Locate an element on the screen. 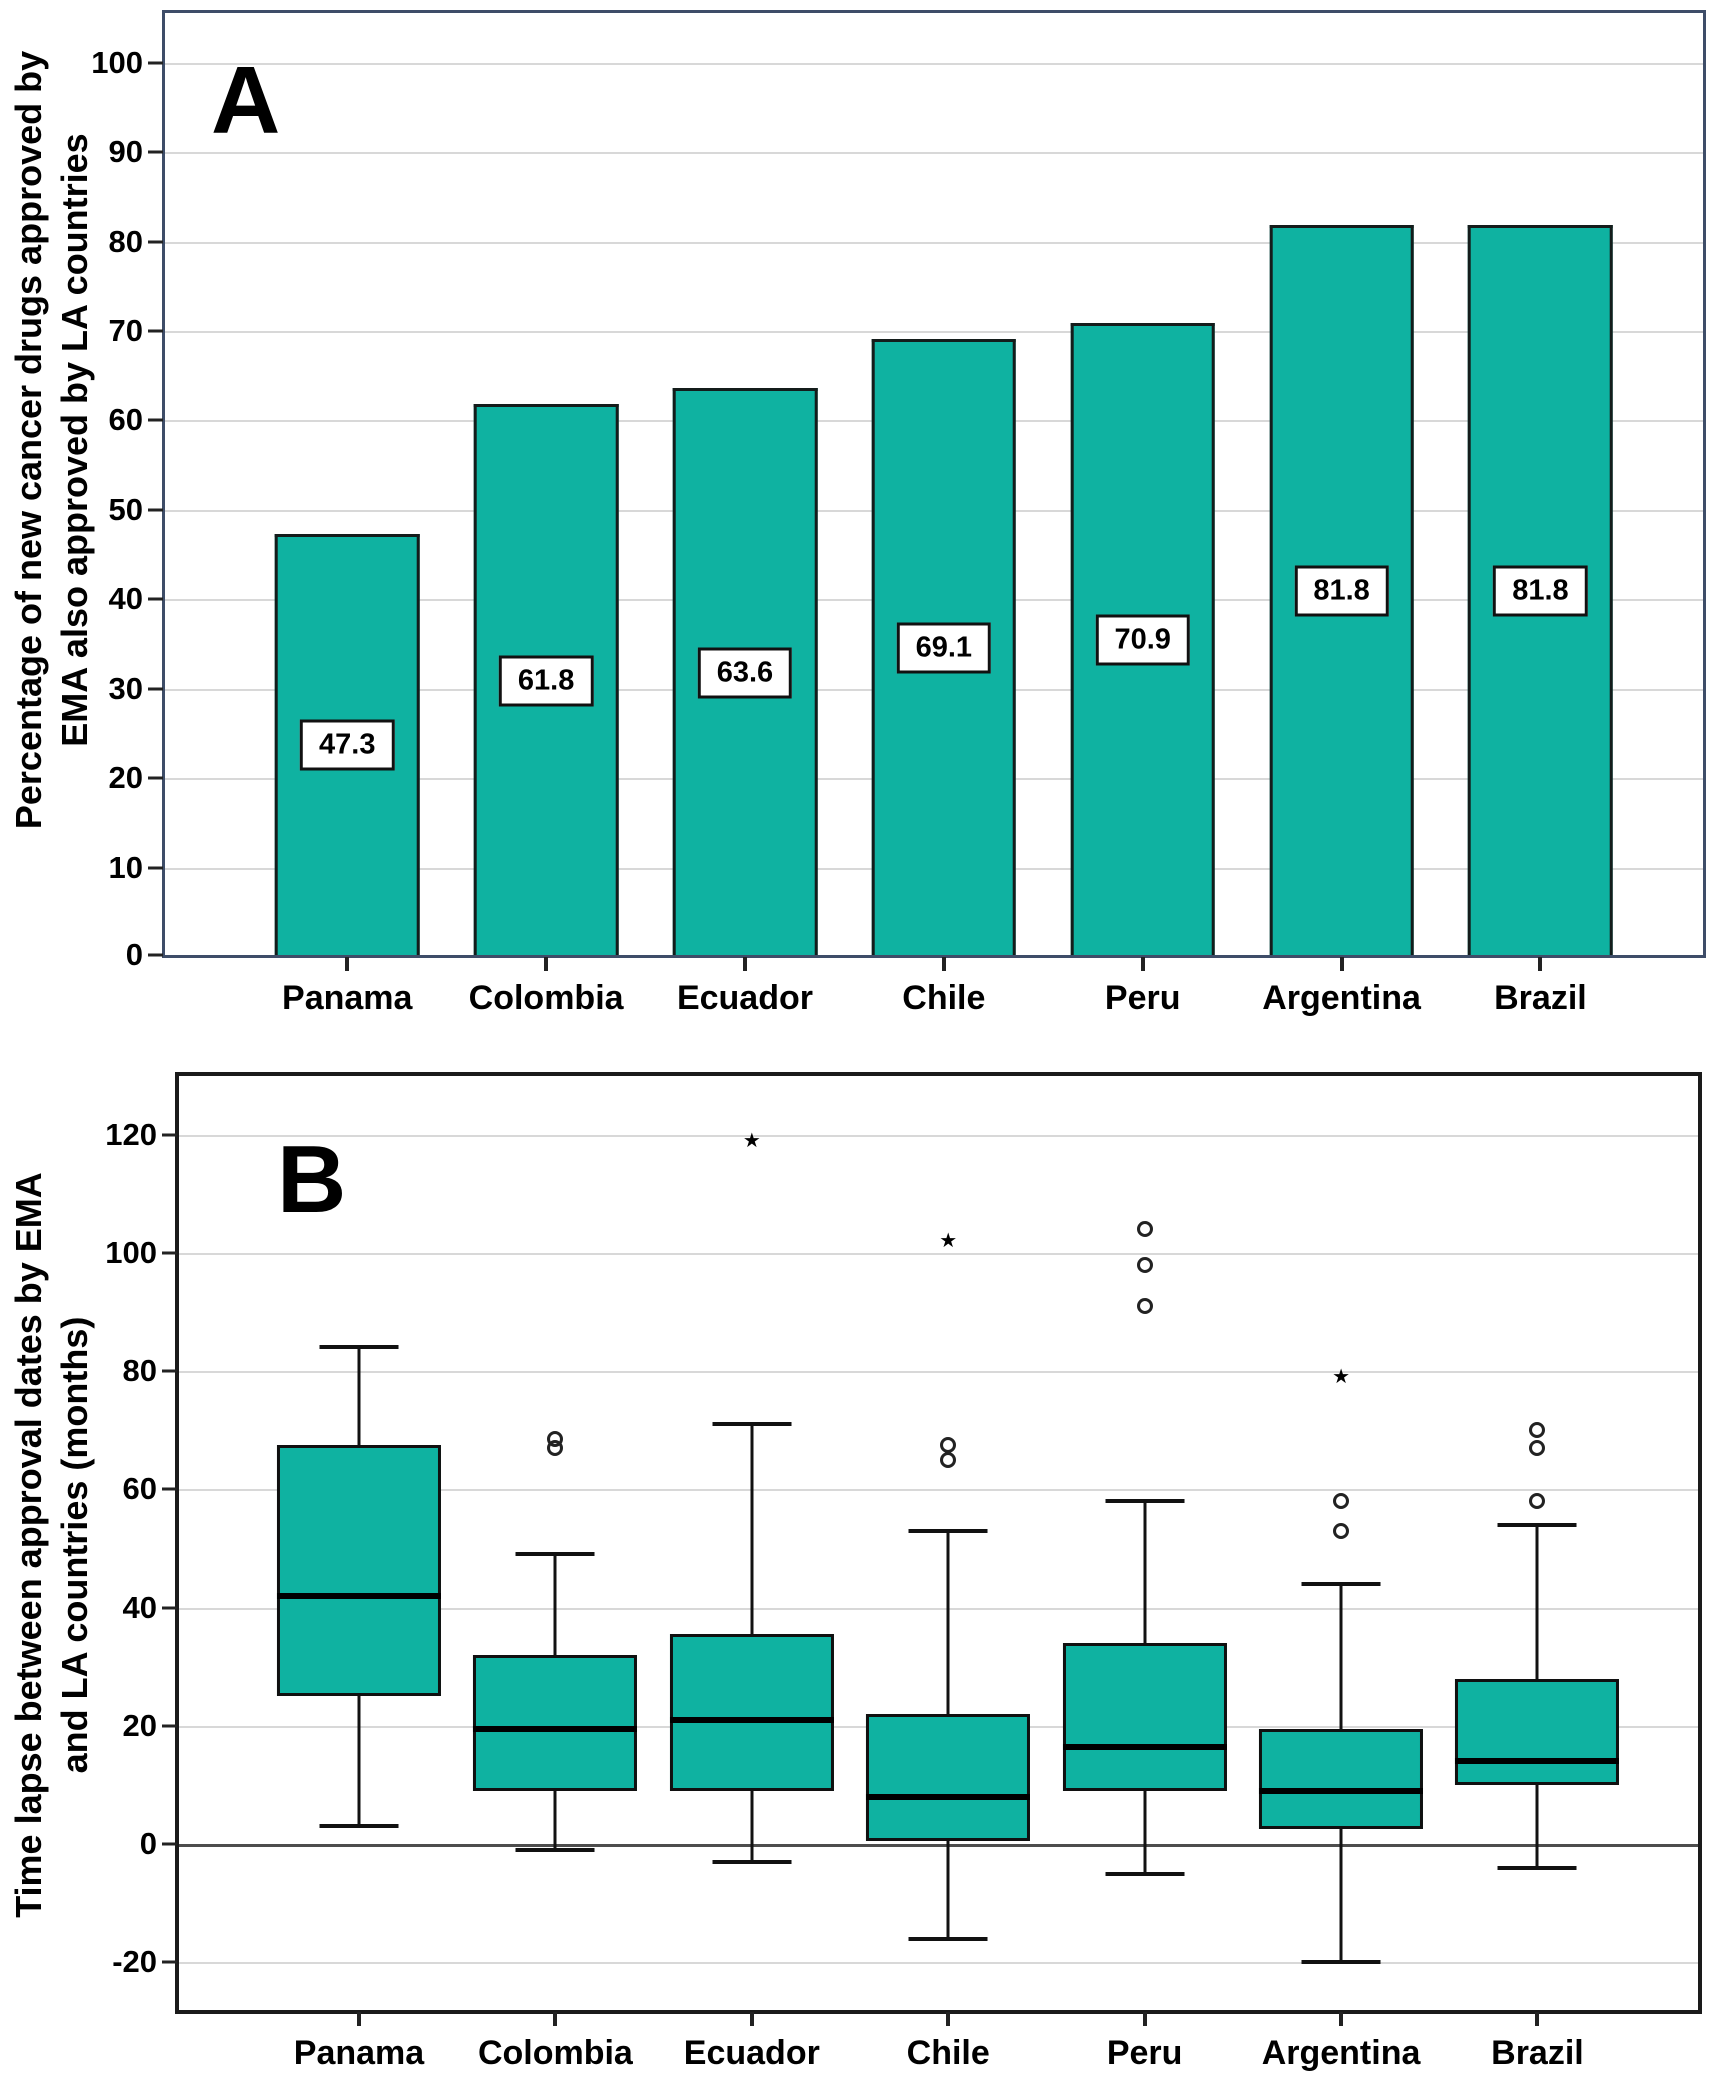 Image resolution: width=1728 pixels, height=2080 pixels. panel-b-y-tick-label-0: 0 is located at coordinates (148, 1844).